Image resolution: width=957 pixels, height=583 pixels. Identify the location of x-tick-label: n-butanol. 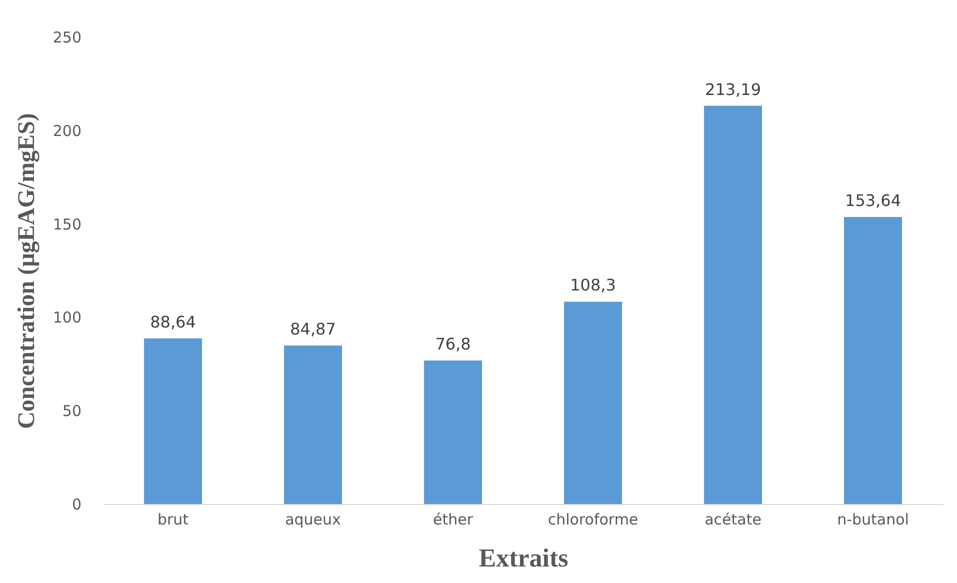
(873, 519).